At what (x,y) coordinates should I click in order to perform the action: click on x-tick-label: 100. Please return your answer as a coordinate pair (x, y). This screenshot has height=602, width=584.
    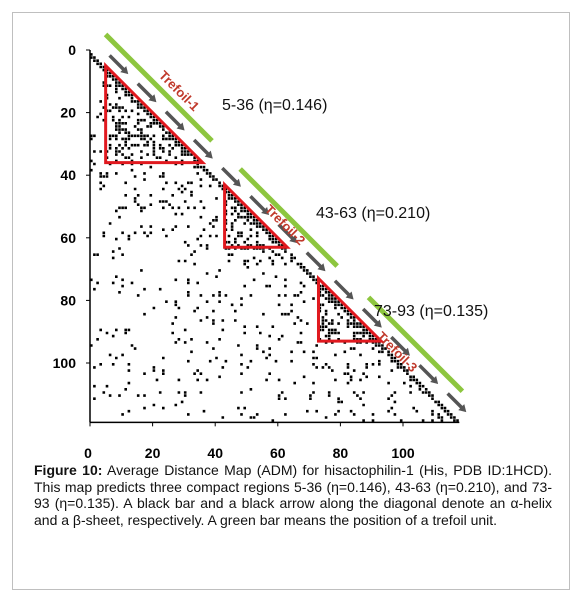
    Looking at the image, I should click on (403, 452).